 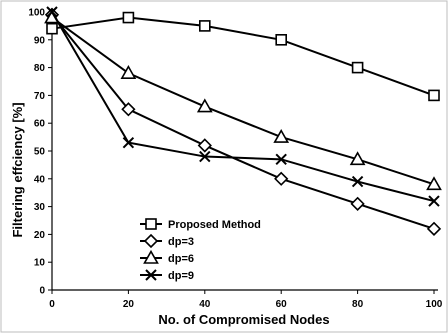 I want to click on x-tick-label: 100, so click(x=434, y=304).